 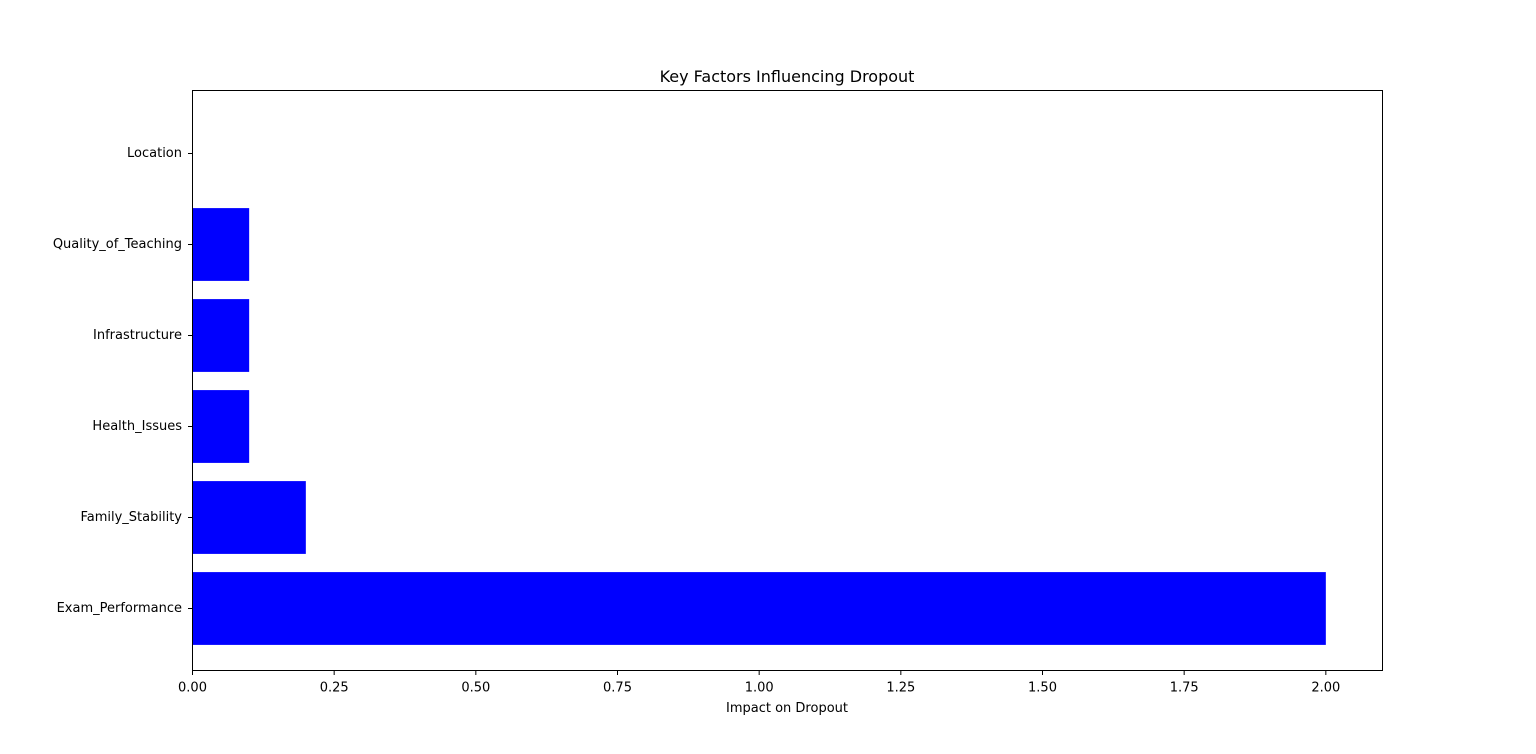 What do you see at coordinates (221, 335) in the screenshot?
I see `bar-infrastructure` at bounding box center [221, 335].